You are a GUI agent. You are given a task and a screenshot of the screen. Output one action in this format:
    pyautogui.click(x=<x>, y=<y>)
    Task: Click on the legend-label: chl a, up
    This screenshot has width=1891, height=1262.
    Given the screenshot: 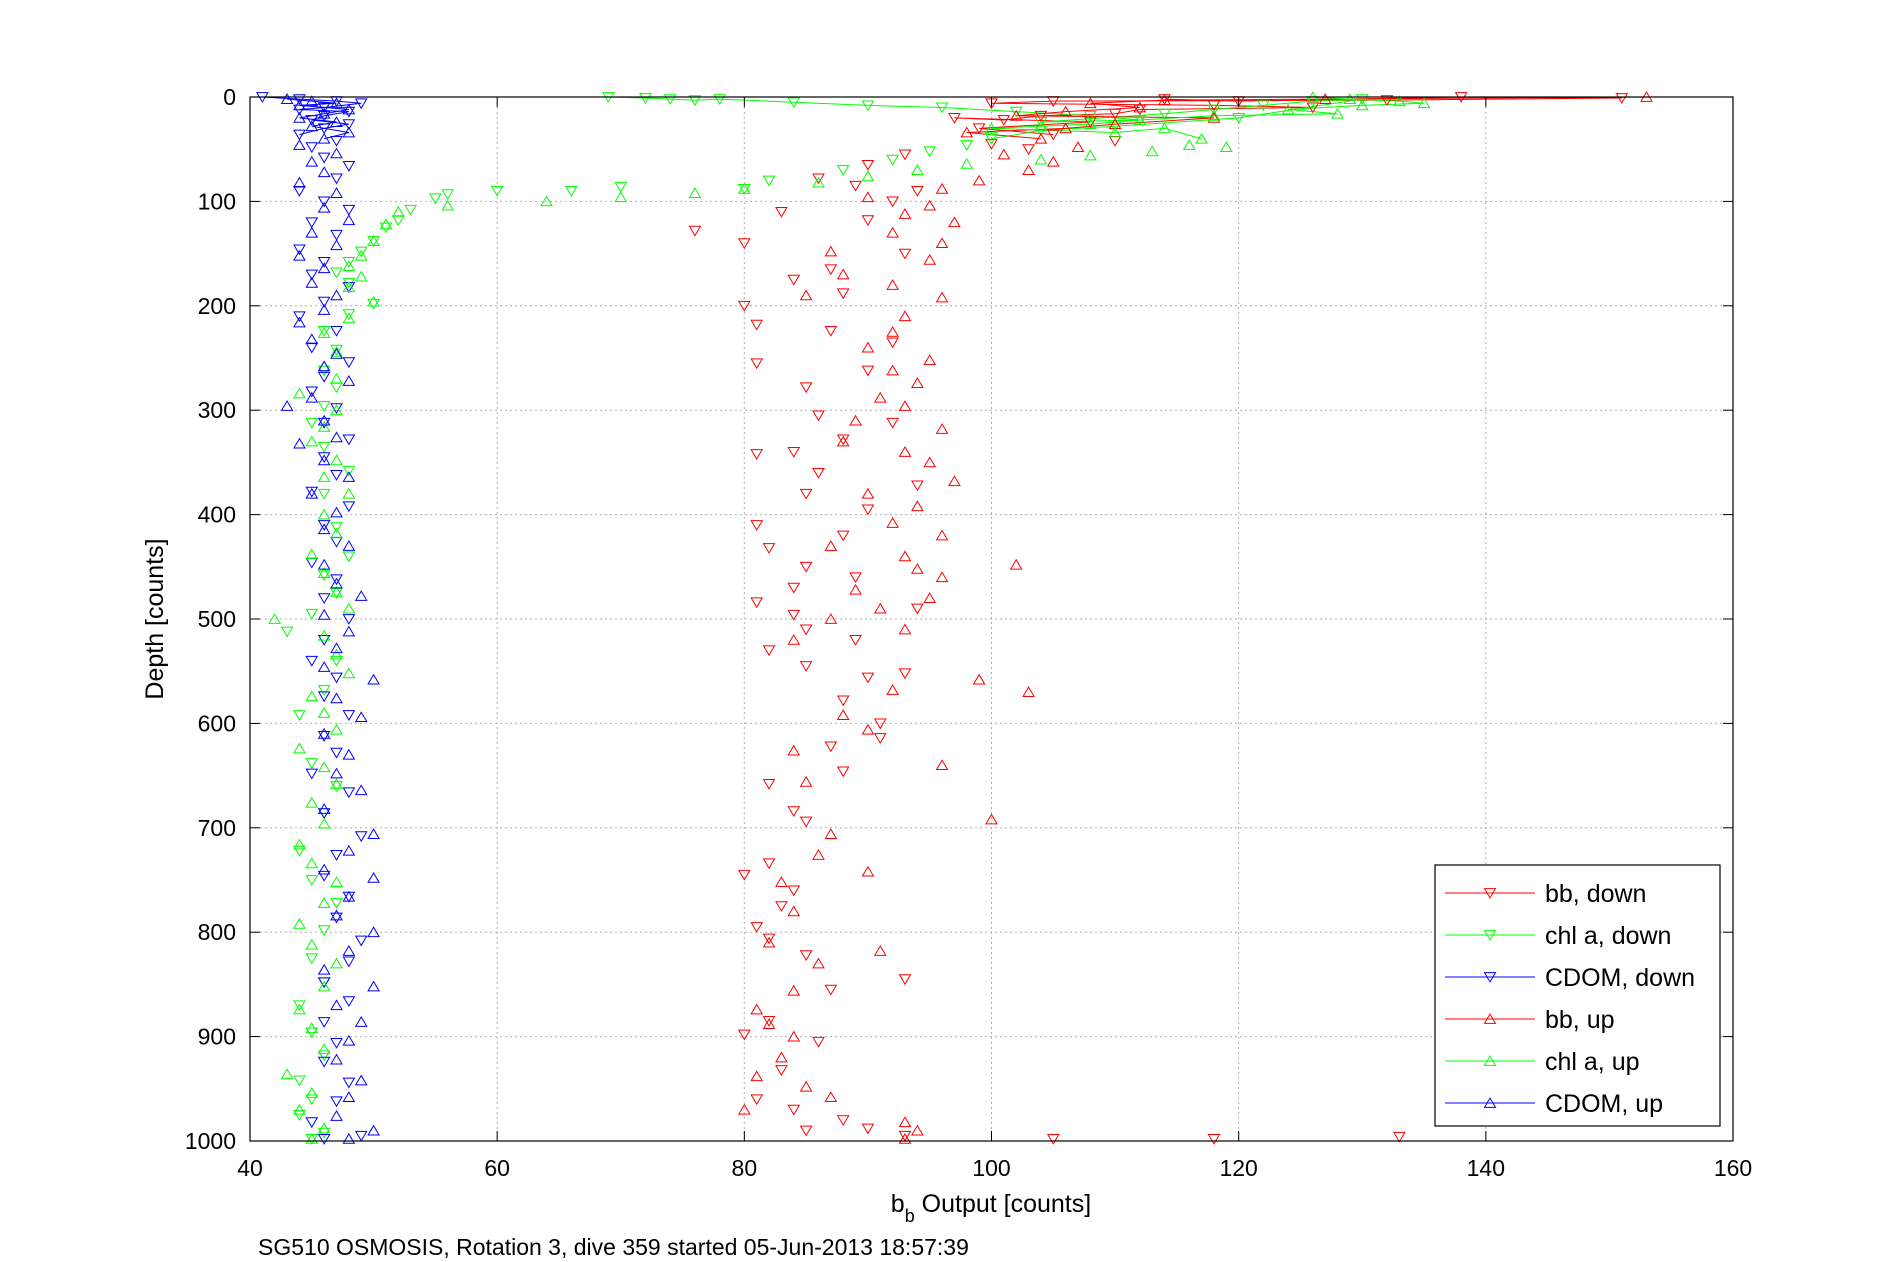 What is the action you would take?
    pyautogui.click(x=1592, y=1062)
    